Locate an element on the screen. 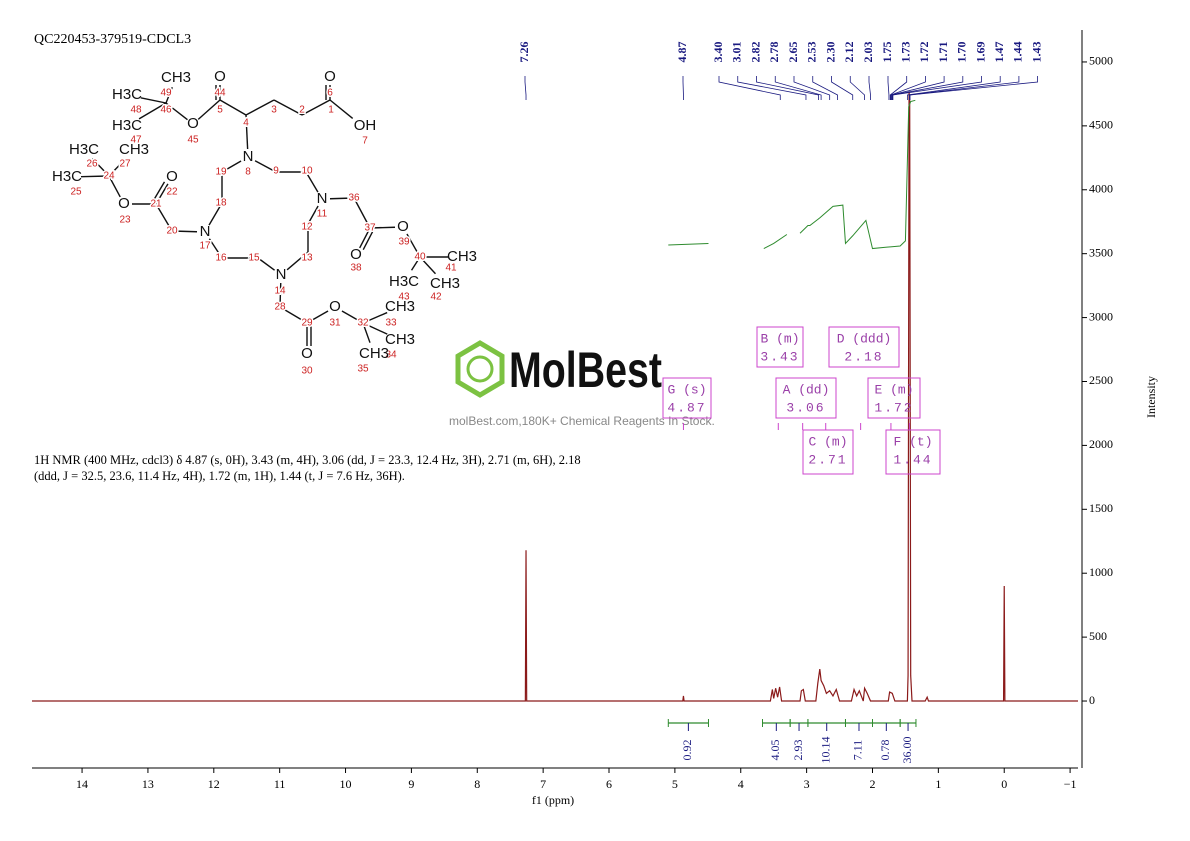 This screenshot has width=1190, height=841. atom-number: 21 is located at coordinates (156, 204).